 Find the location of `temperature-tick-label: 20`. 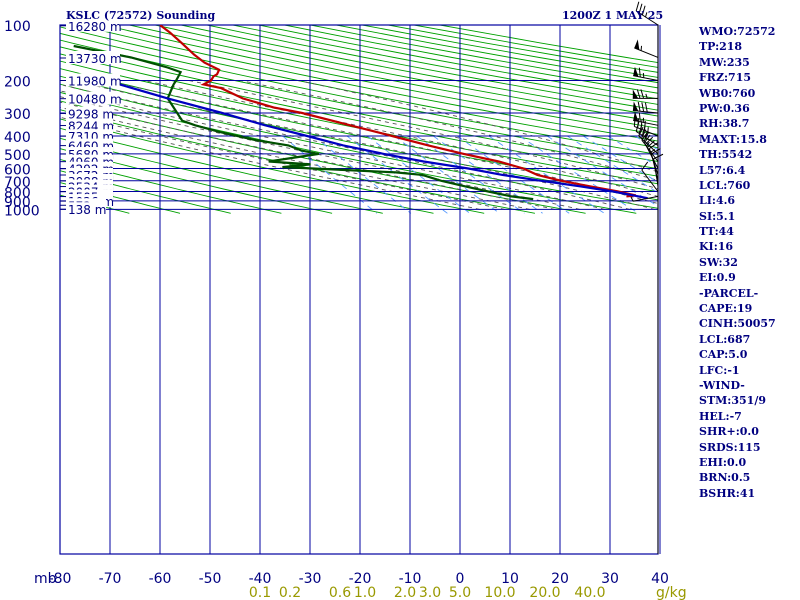

temperature-tick-label: 20 is located at coordinates (560, 579).